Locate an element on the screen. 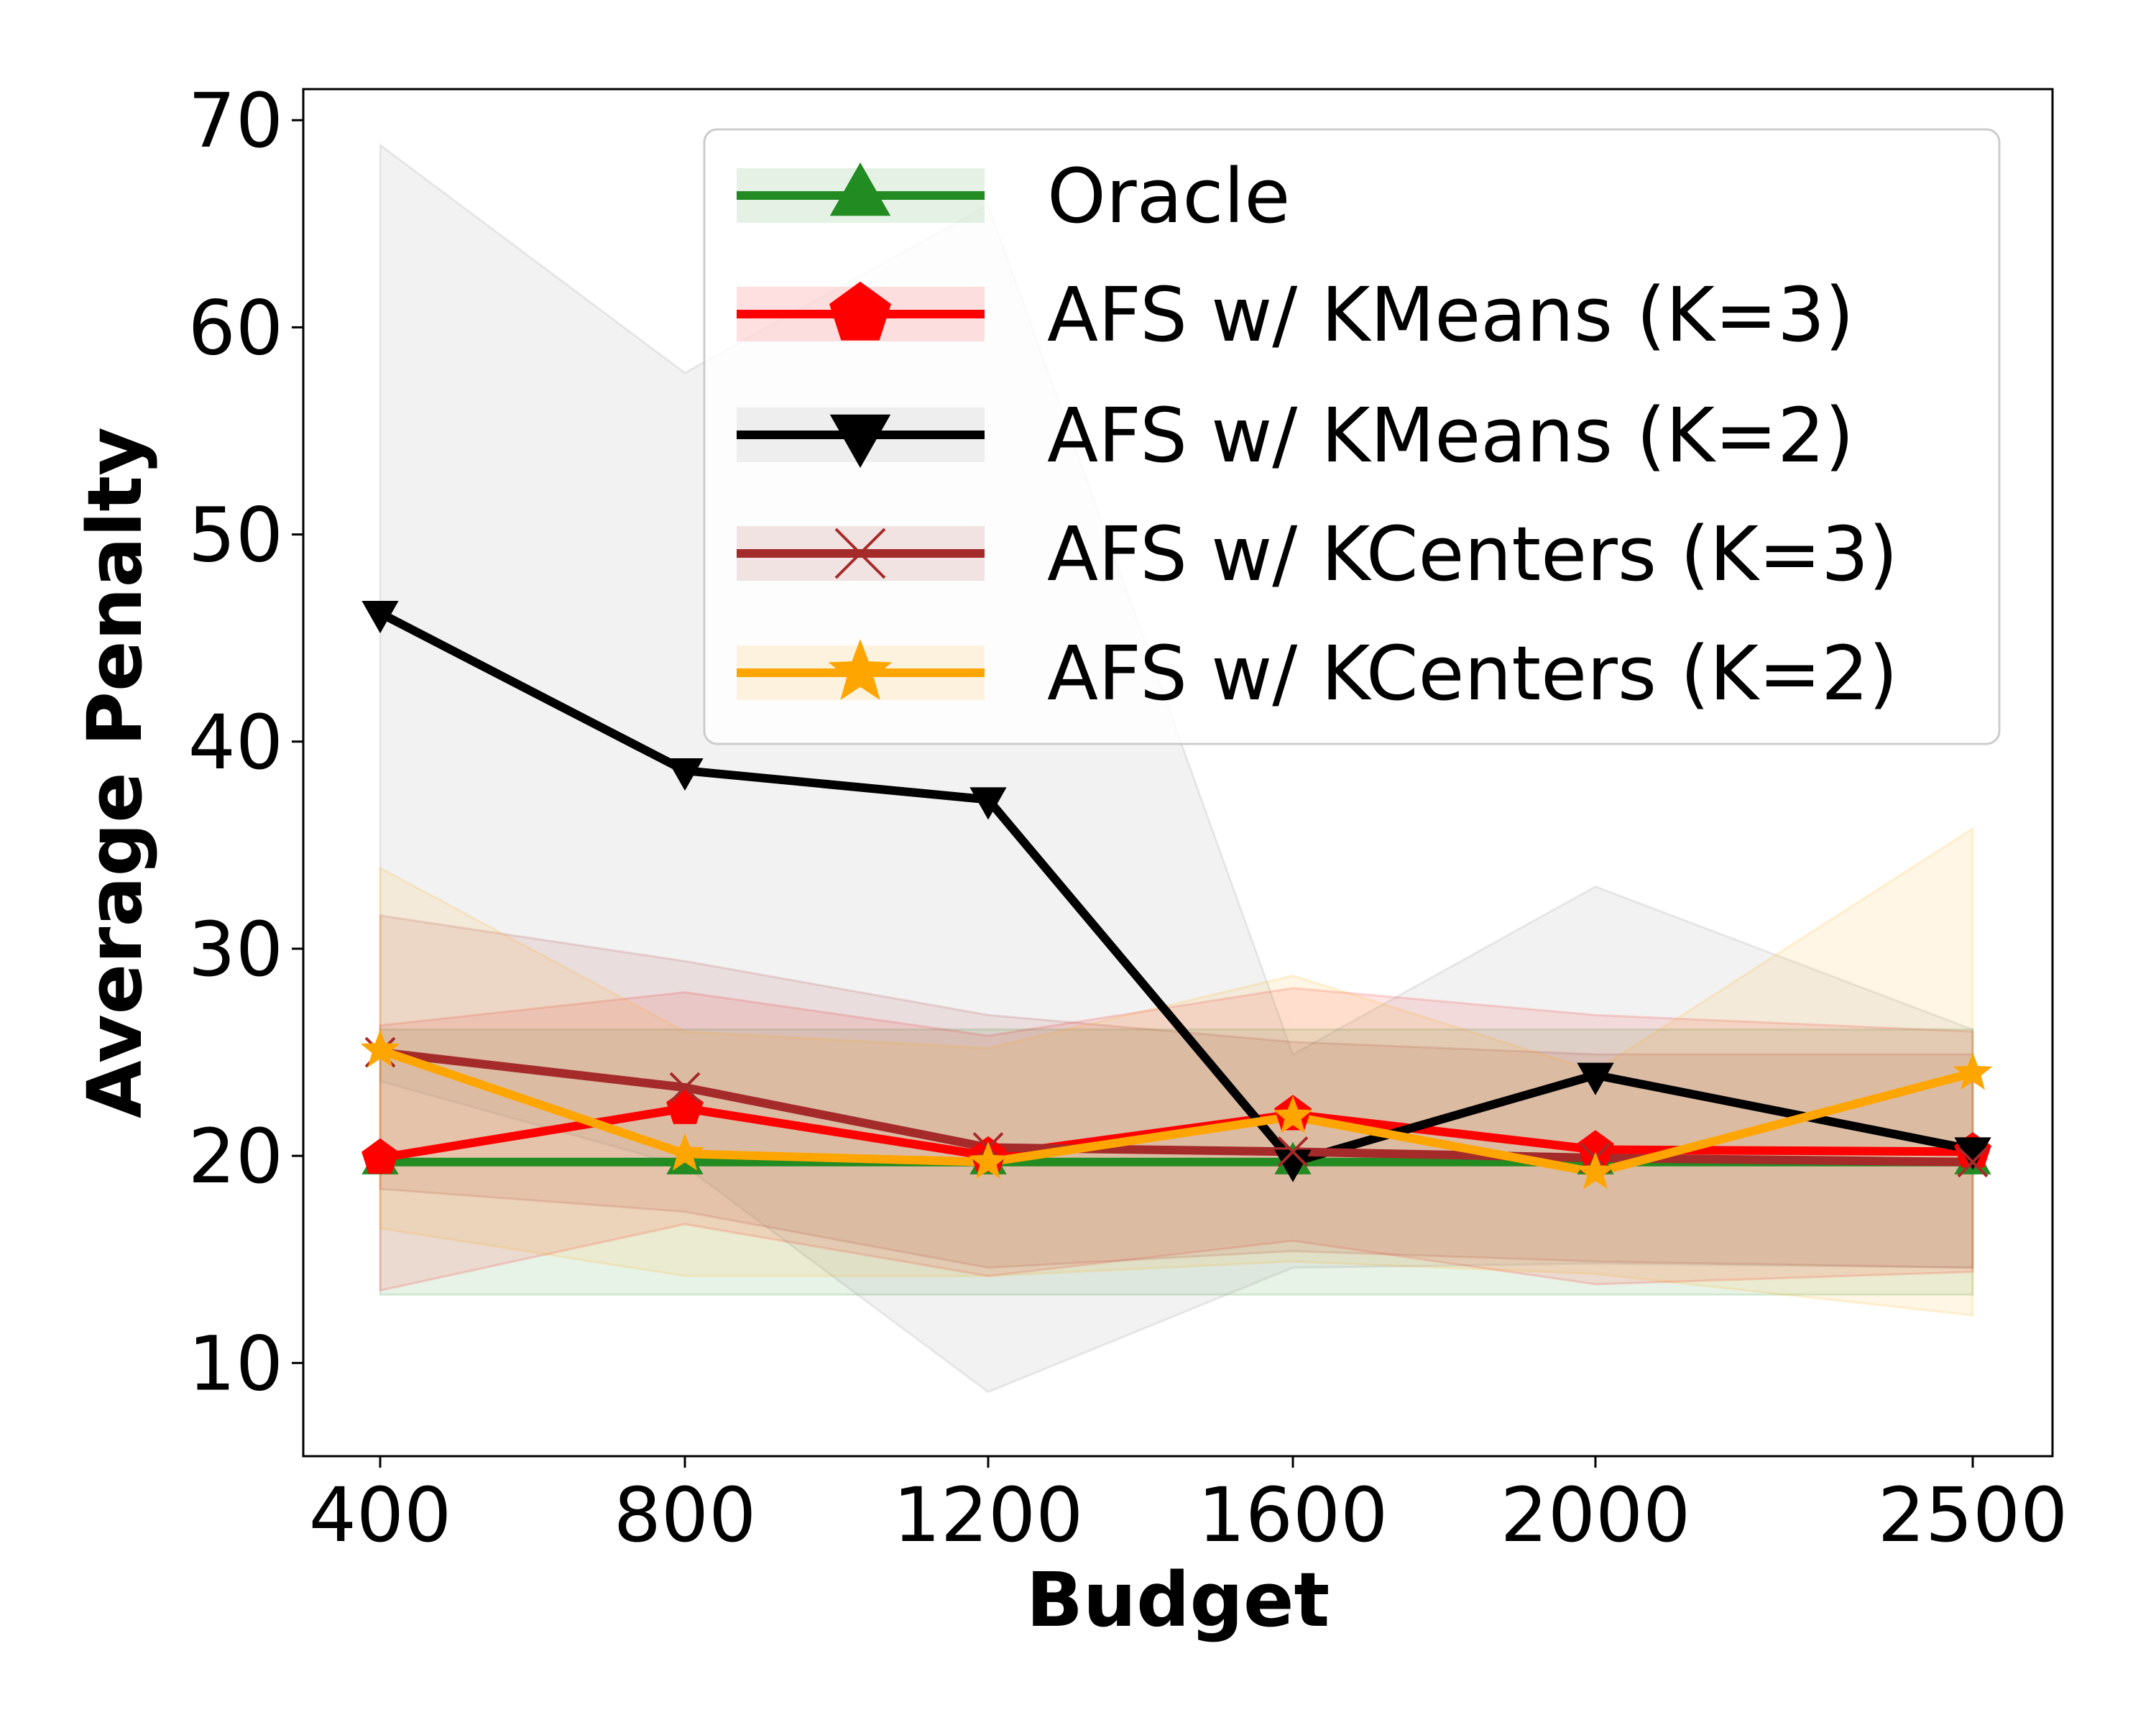  legend-label: Oracle is located at coordinates (1168, 196).